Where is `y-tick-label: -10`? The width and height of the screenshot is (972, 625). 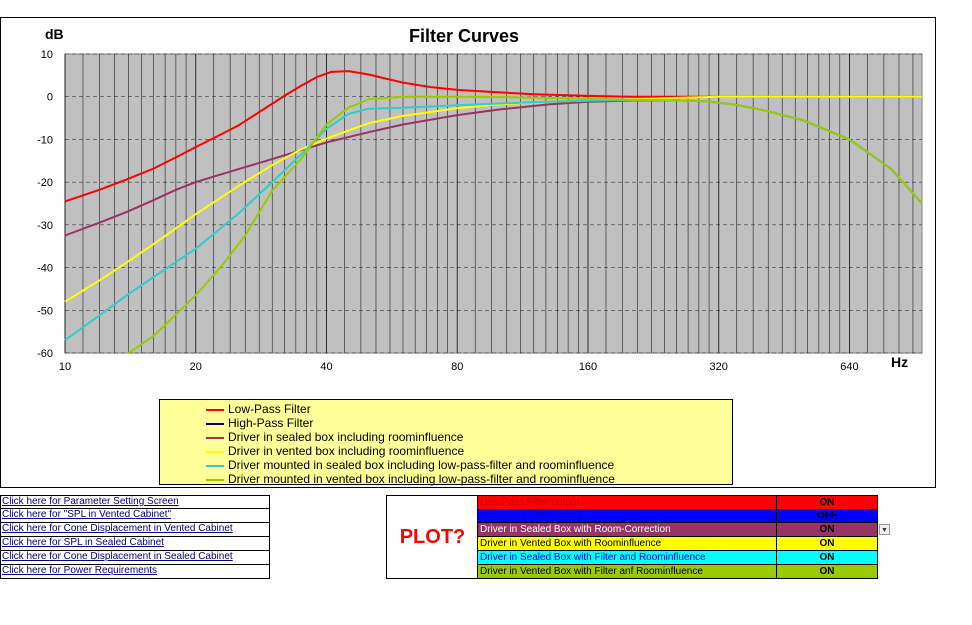 y-tick-label: -10 is located at coordinates (45, 140).